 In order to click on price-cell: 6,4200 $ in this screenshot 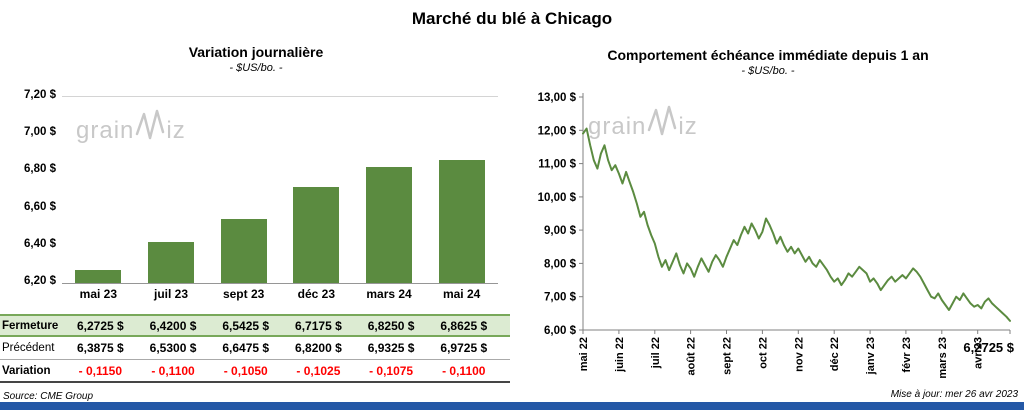, I will do `click(173, 325)`.